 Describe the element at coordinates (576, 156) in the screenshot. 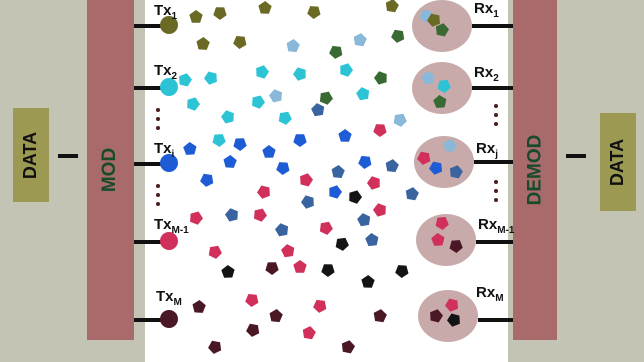

I see `right-dash` at that location.